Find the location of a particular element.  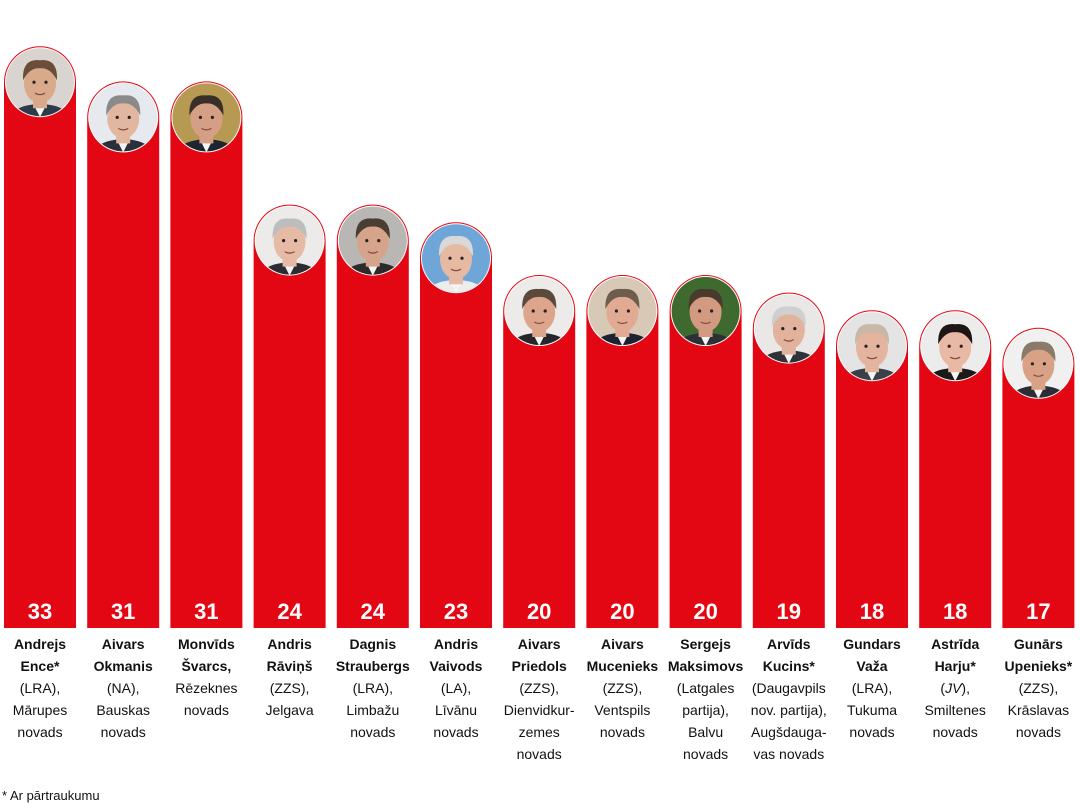

label-line: Ventspils is located at coordinates (622, 710).